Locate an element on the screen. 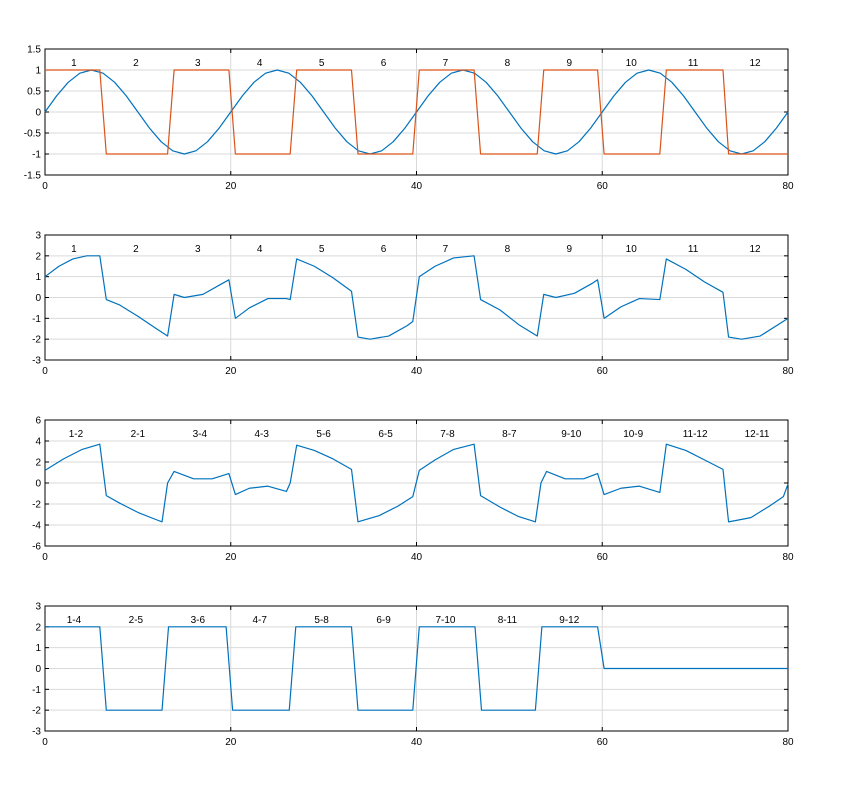 The width and height of the screenshot is (860, 800). y-tick-label: -6 is located at coordinates (36, 547).